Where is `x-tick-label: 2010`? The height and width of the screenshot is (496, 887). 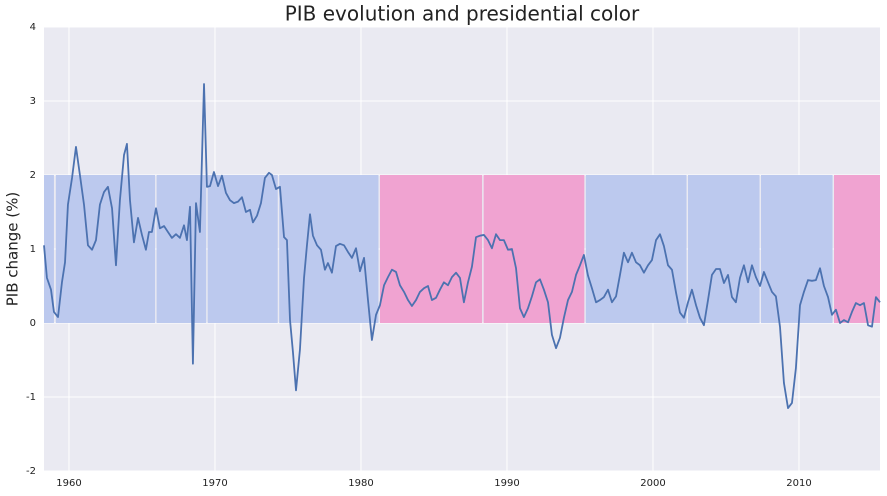
x-tick-label: 2010 is located at coordinates (798, 483).